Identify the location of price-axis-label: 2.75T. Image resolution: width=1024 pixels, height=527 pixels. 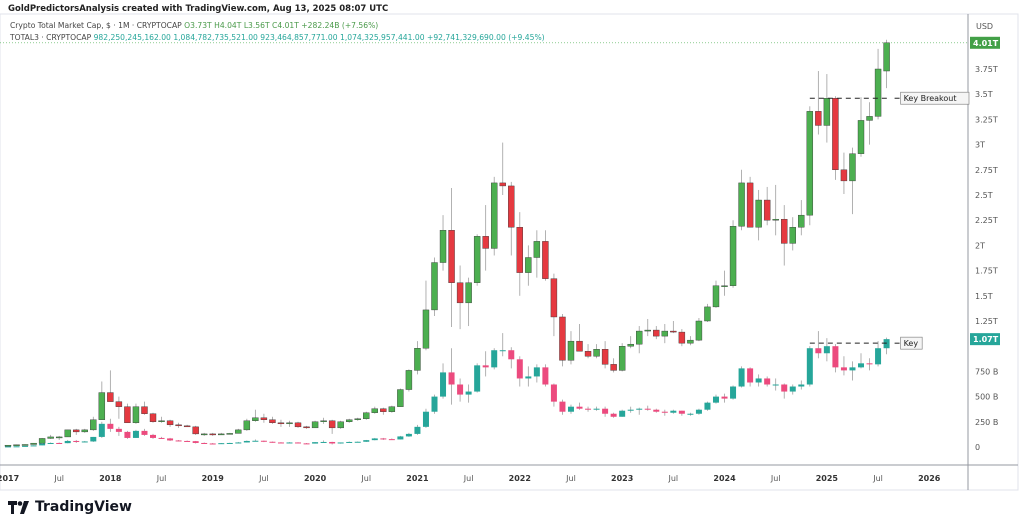
(986, 170).